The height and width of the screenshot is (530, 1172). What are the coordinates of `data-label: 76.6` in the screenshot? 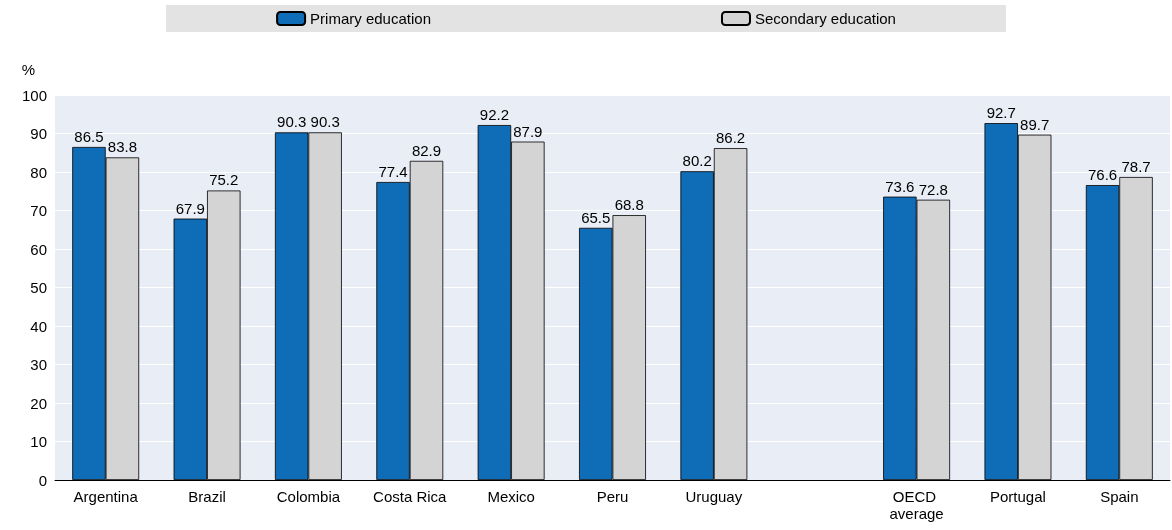 It's located at (1102, 175).